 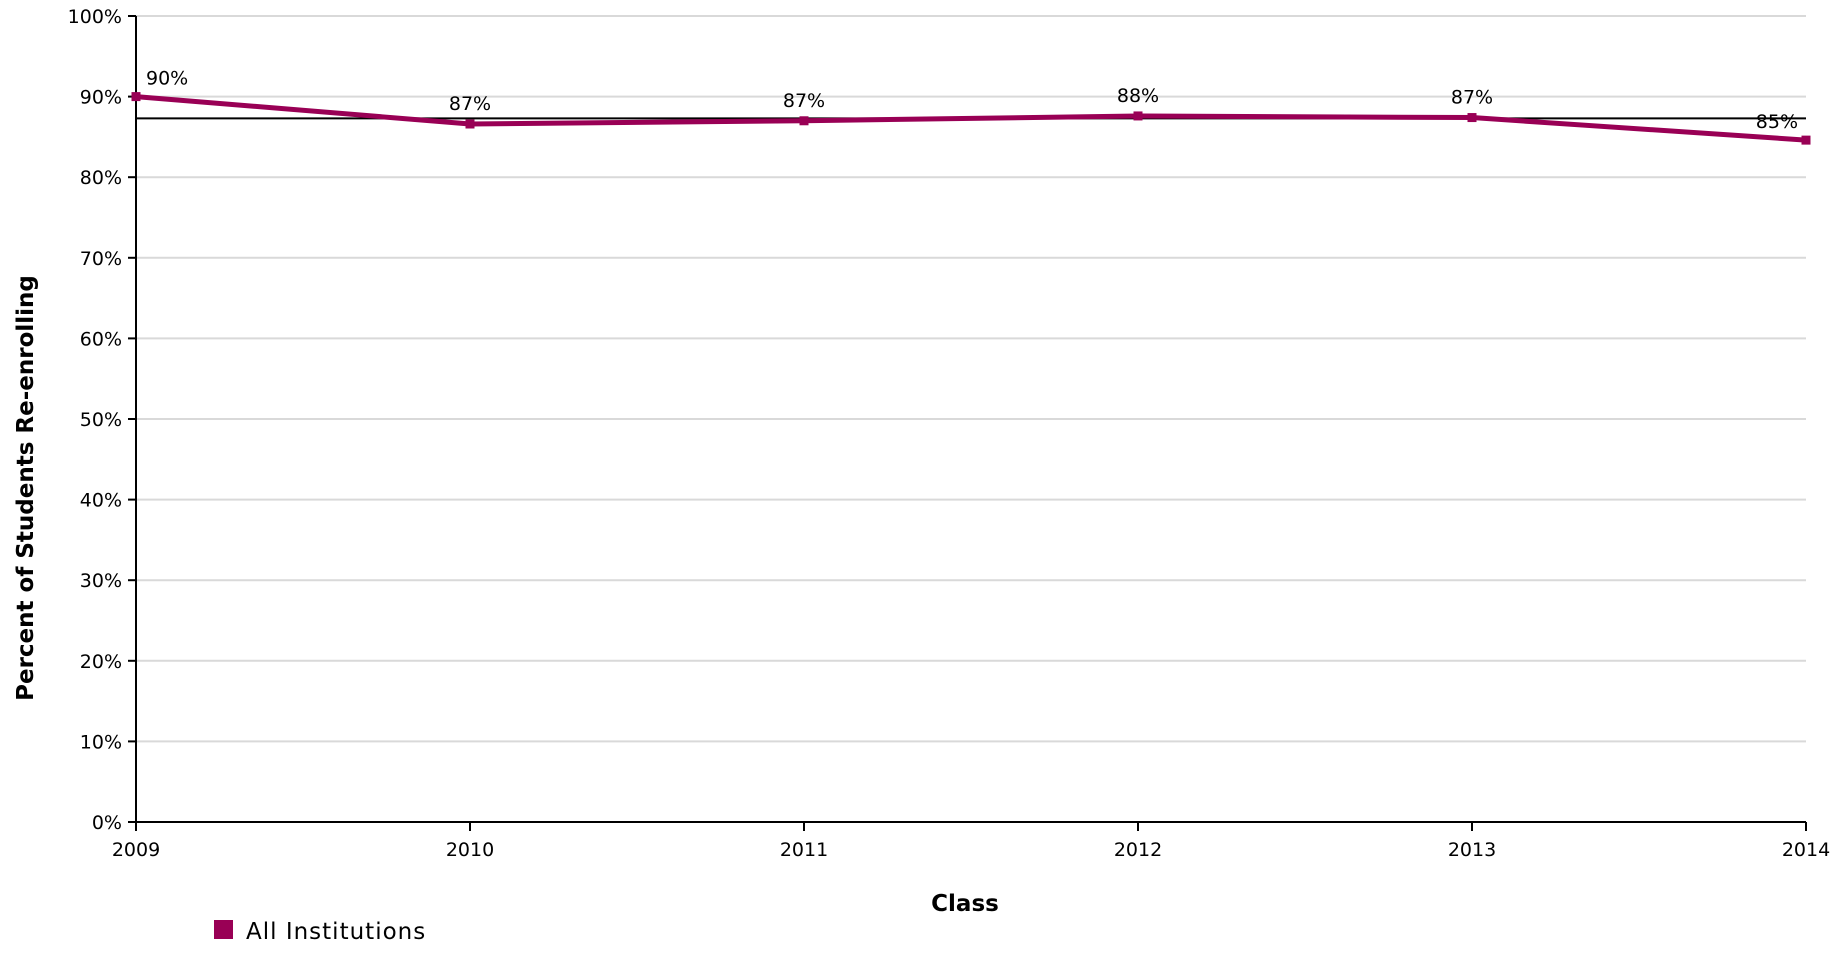 I want to click on x-tick-label: 2014, so click(x=1806, y=850).